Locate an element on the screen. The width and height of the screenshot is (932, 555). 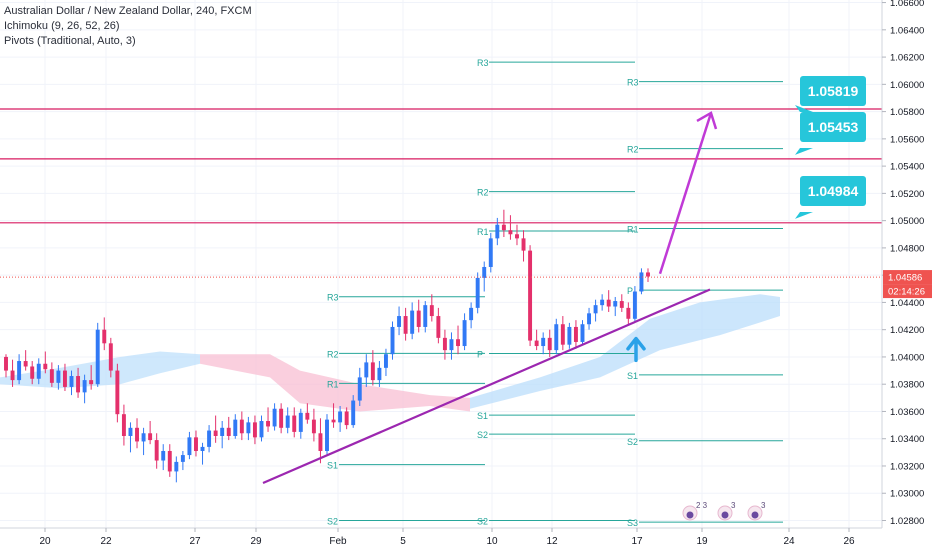
price-tag-box is located at coordinates (907, 277).